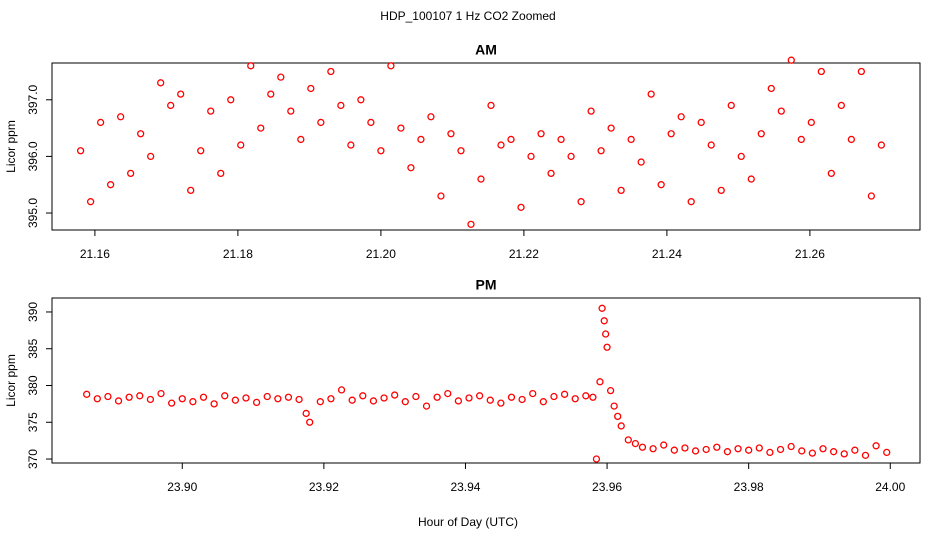 Image resolution: width=936 pixels, height=540 pixels. What do you see at coordinates (33, 99) in the screenshot?
I see `y-tick-label: 397.0` at bounding box center [33, 99].